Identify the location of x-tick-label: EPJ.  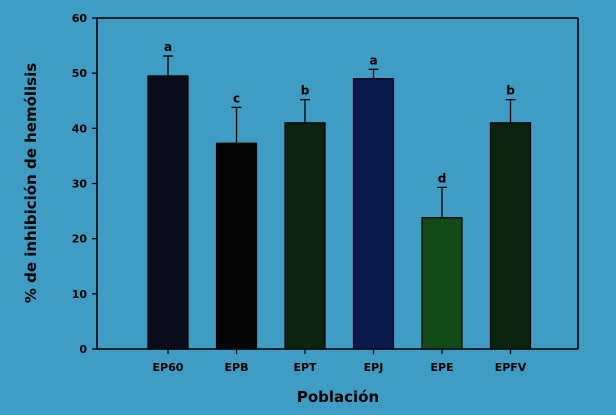
(374, 367).